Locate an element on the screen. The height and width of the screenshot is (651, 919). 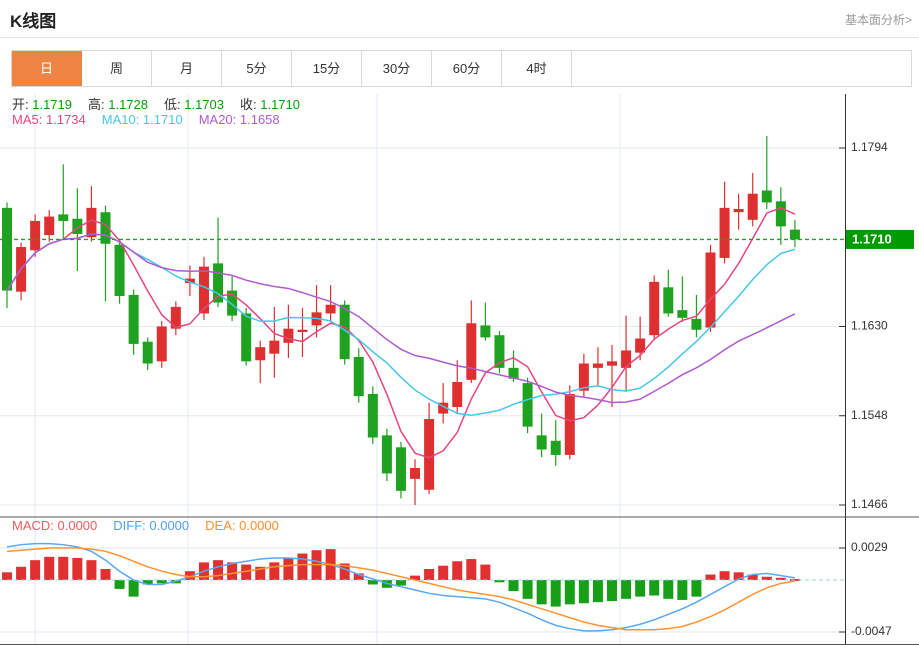
ohlc-item: 低: 1.1703 is located at coordinates (194, 104).